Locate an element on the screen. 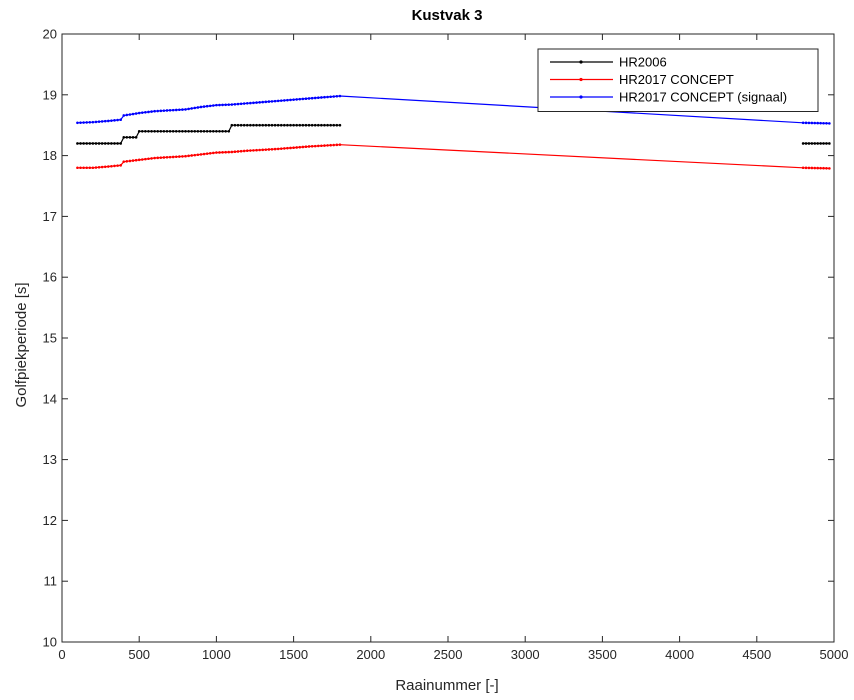  x-tick-label: 2500 is located at coordinates (448, 654).